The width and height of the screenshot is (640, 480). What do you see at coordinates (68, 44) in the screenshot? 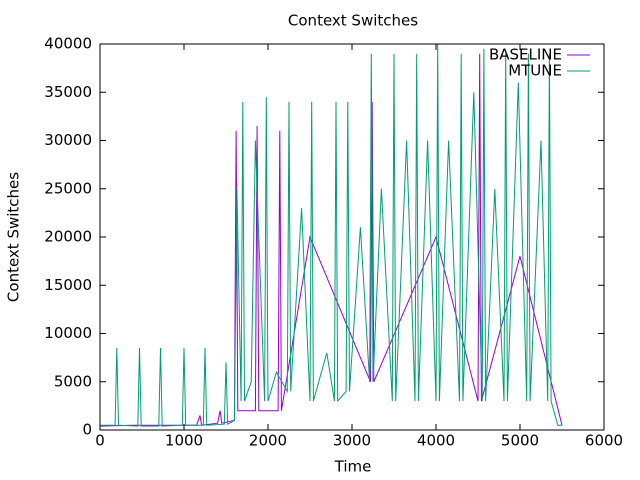
I see `y-tick-label: 40000` at bounding box center [68, 44].